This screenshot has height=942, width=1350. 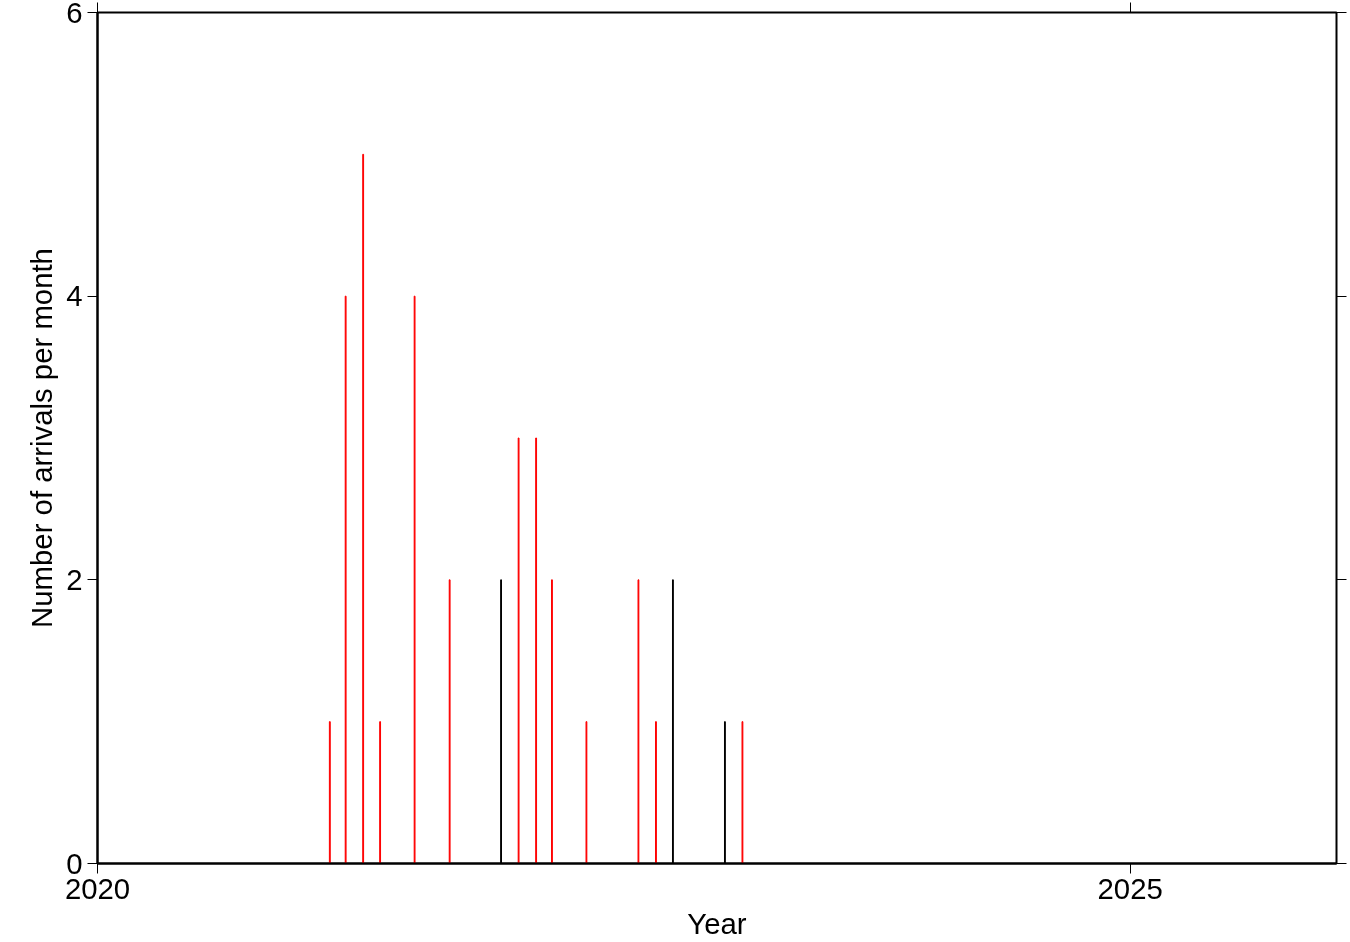 I want to click on x-tick-label: 2025, so click(x=1130, y=888).